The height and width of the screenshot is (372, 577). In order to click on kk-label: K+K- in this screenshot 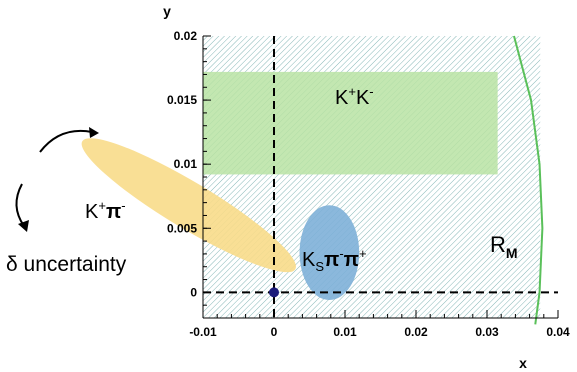, I will do `click(354, 96)`.